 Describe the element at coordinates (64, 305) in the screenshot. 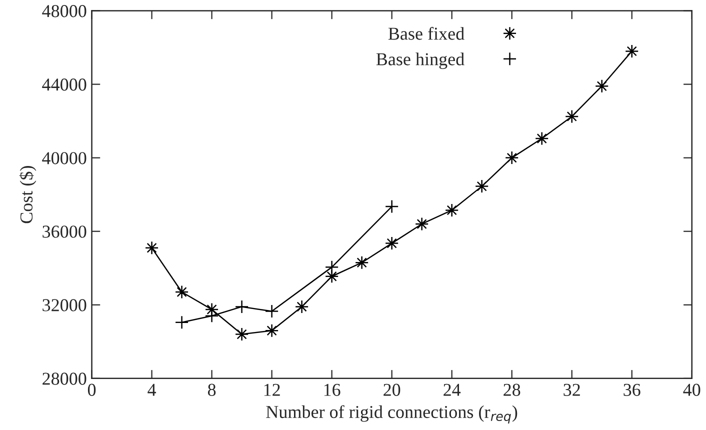

I see `y-tick-label: 32000` at that location.